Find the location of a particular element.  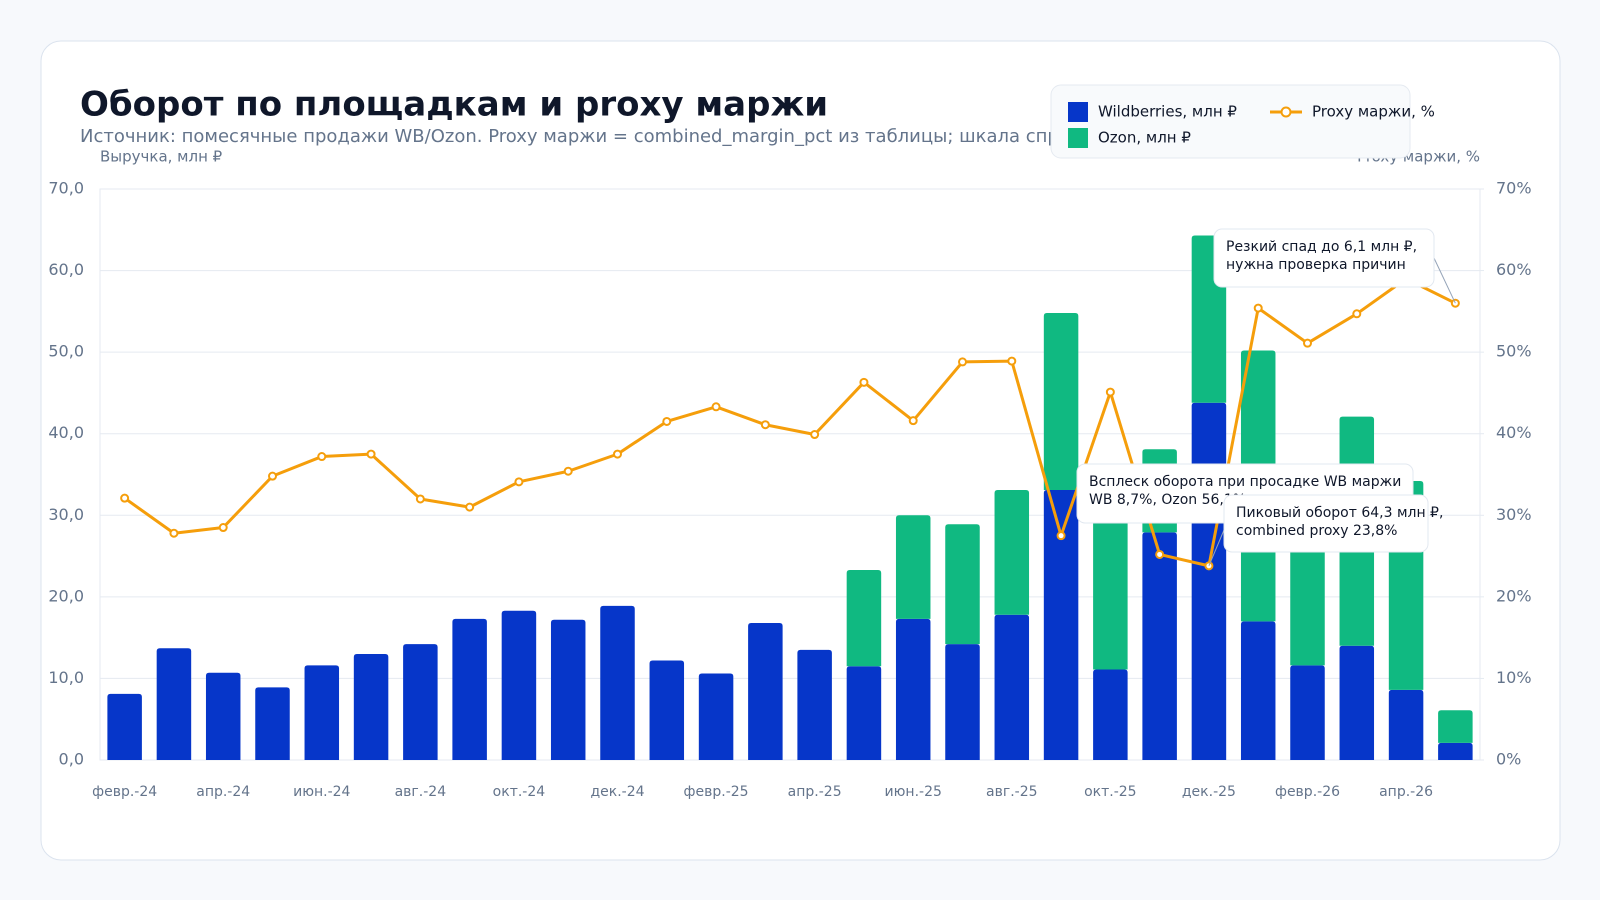

x-tick-label: апр.-25 is located at coordinates (815, 792).